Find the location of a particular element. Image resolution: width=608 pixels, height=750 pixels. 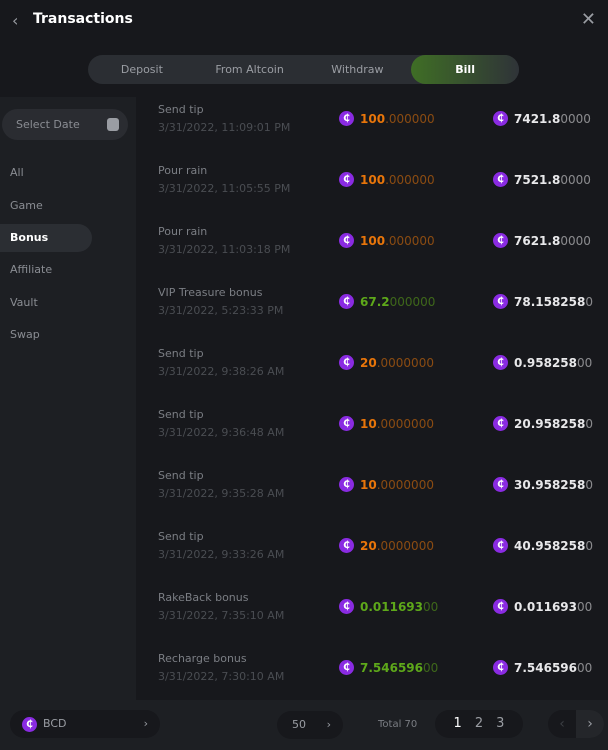

transaction-date: 3/31/2022, 11:03:18 PM is located at coordinates (224, 249).